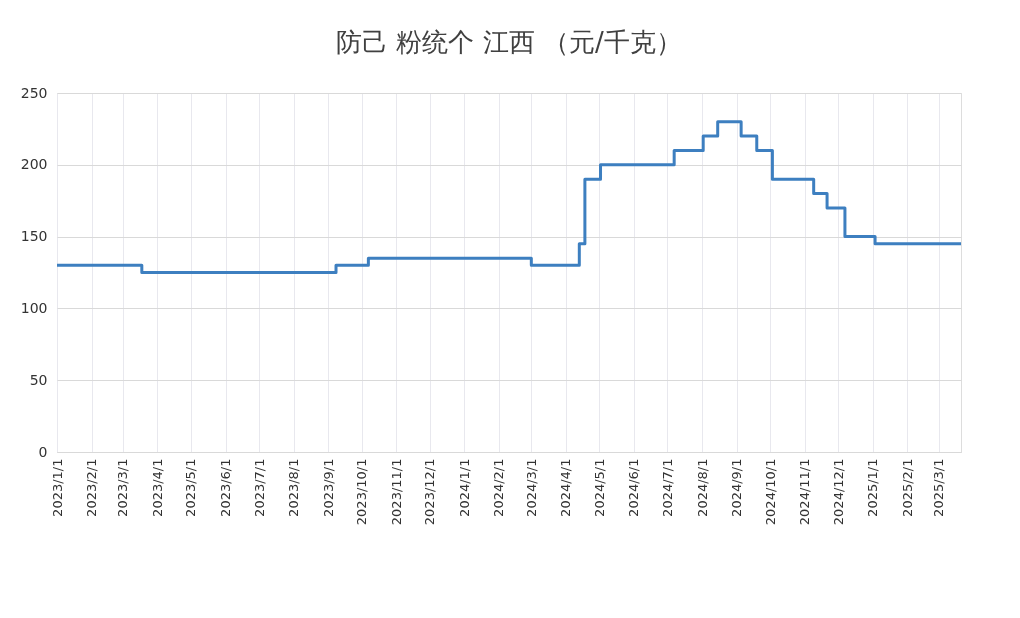 The image size is (1020, 618). I want to click on x-tick-label: 2024/2/1, so click(499, 487).